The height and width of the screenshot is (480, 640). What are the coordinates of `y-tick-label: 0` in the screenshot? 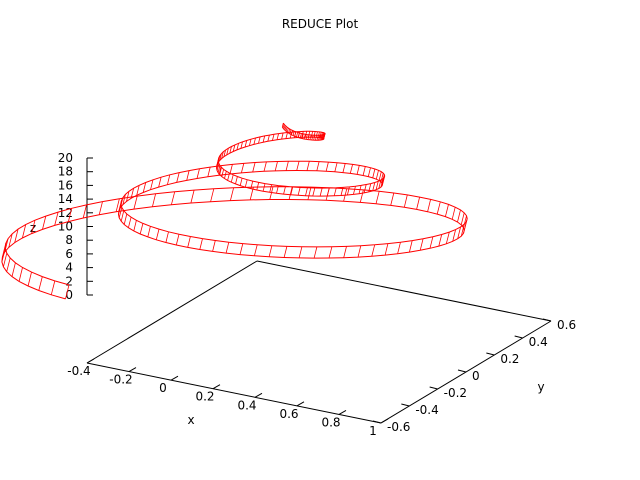 It's located at (476, 376).